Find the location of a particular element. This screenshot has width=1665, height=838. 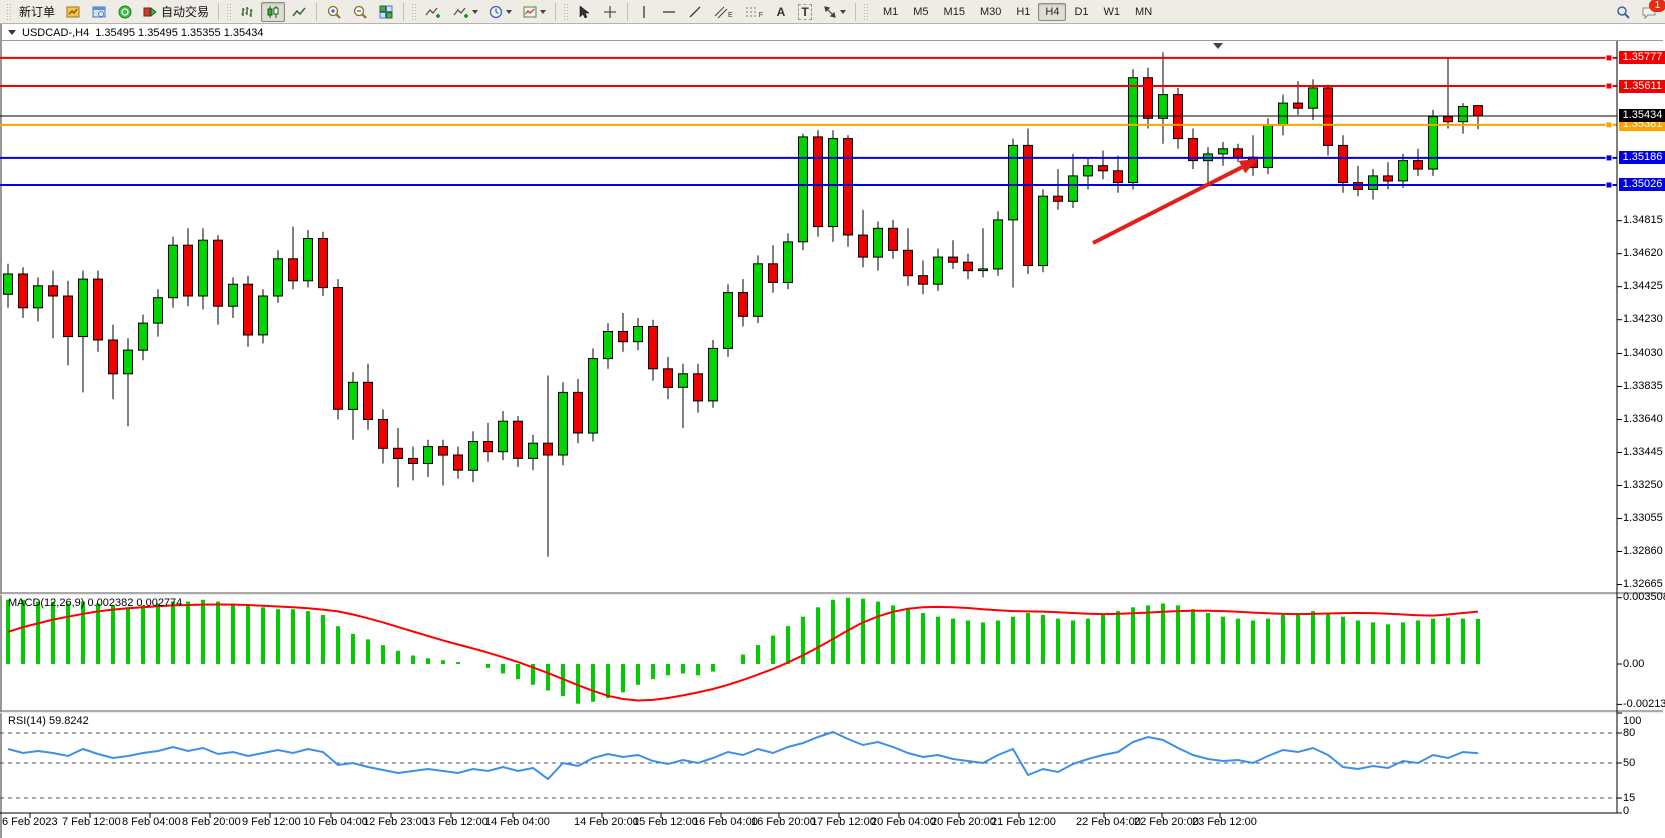

rsi-axis-label: 80 is located at coordinates (1629, 733).